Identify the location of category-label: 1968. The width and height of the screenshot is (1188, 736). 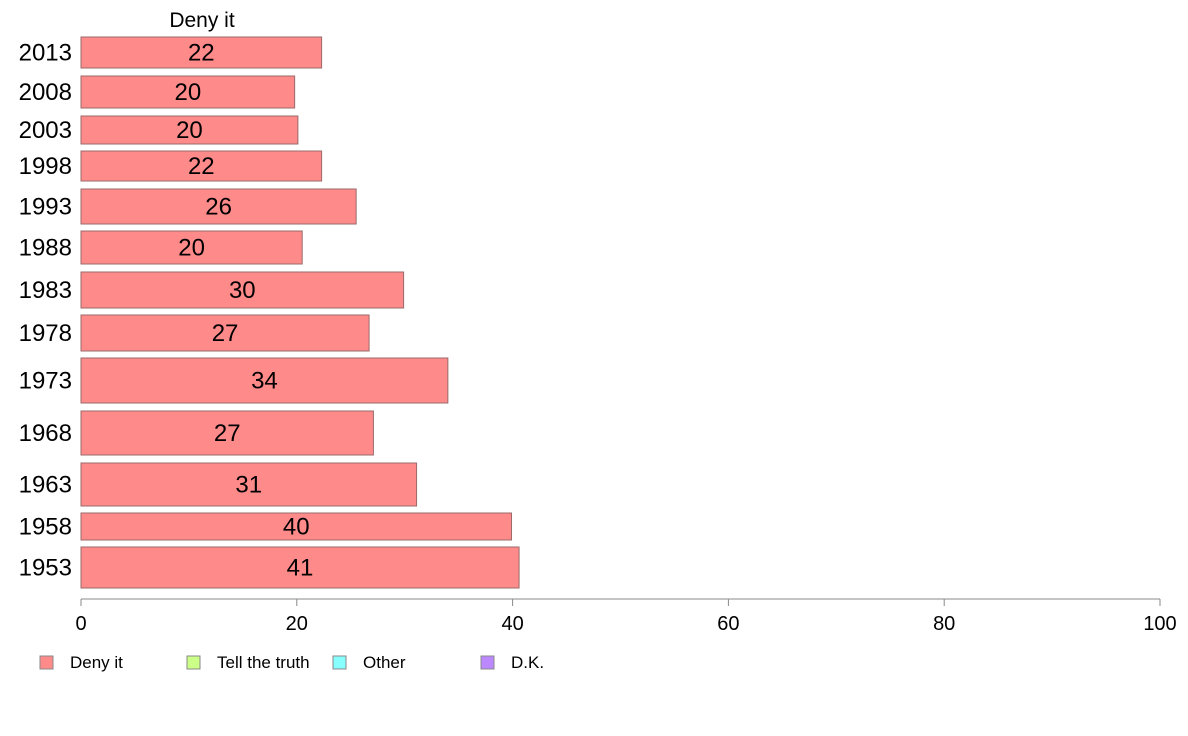
(45, 433).